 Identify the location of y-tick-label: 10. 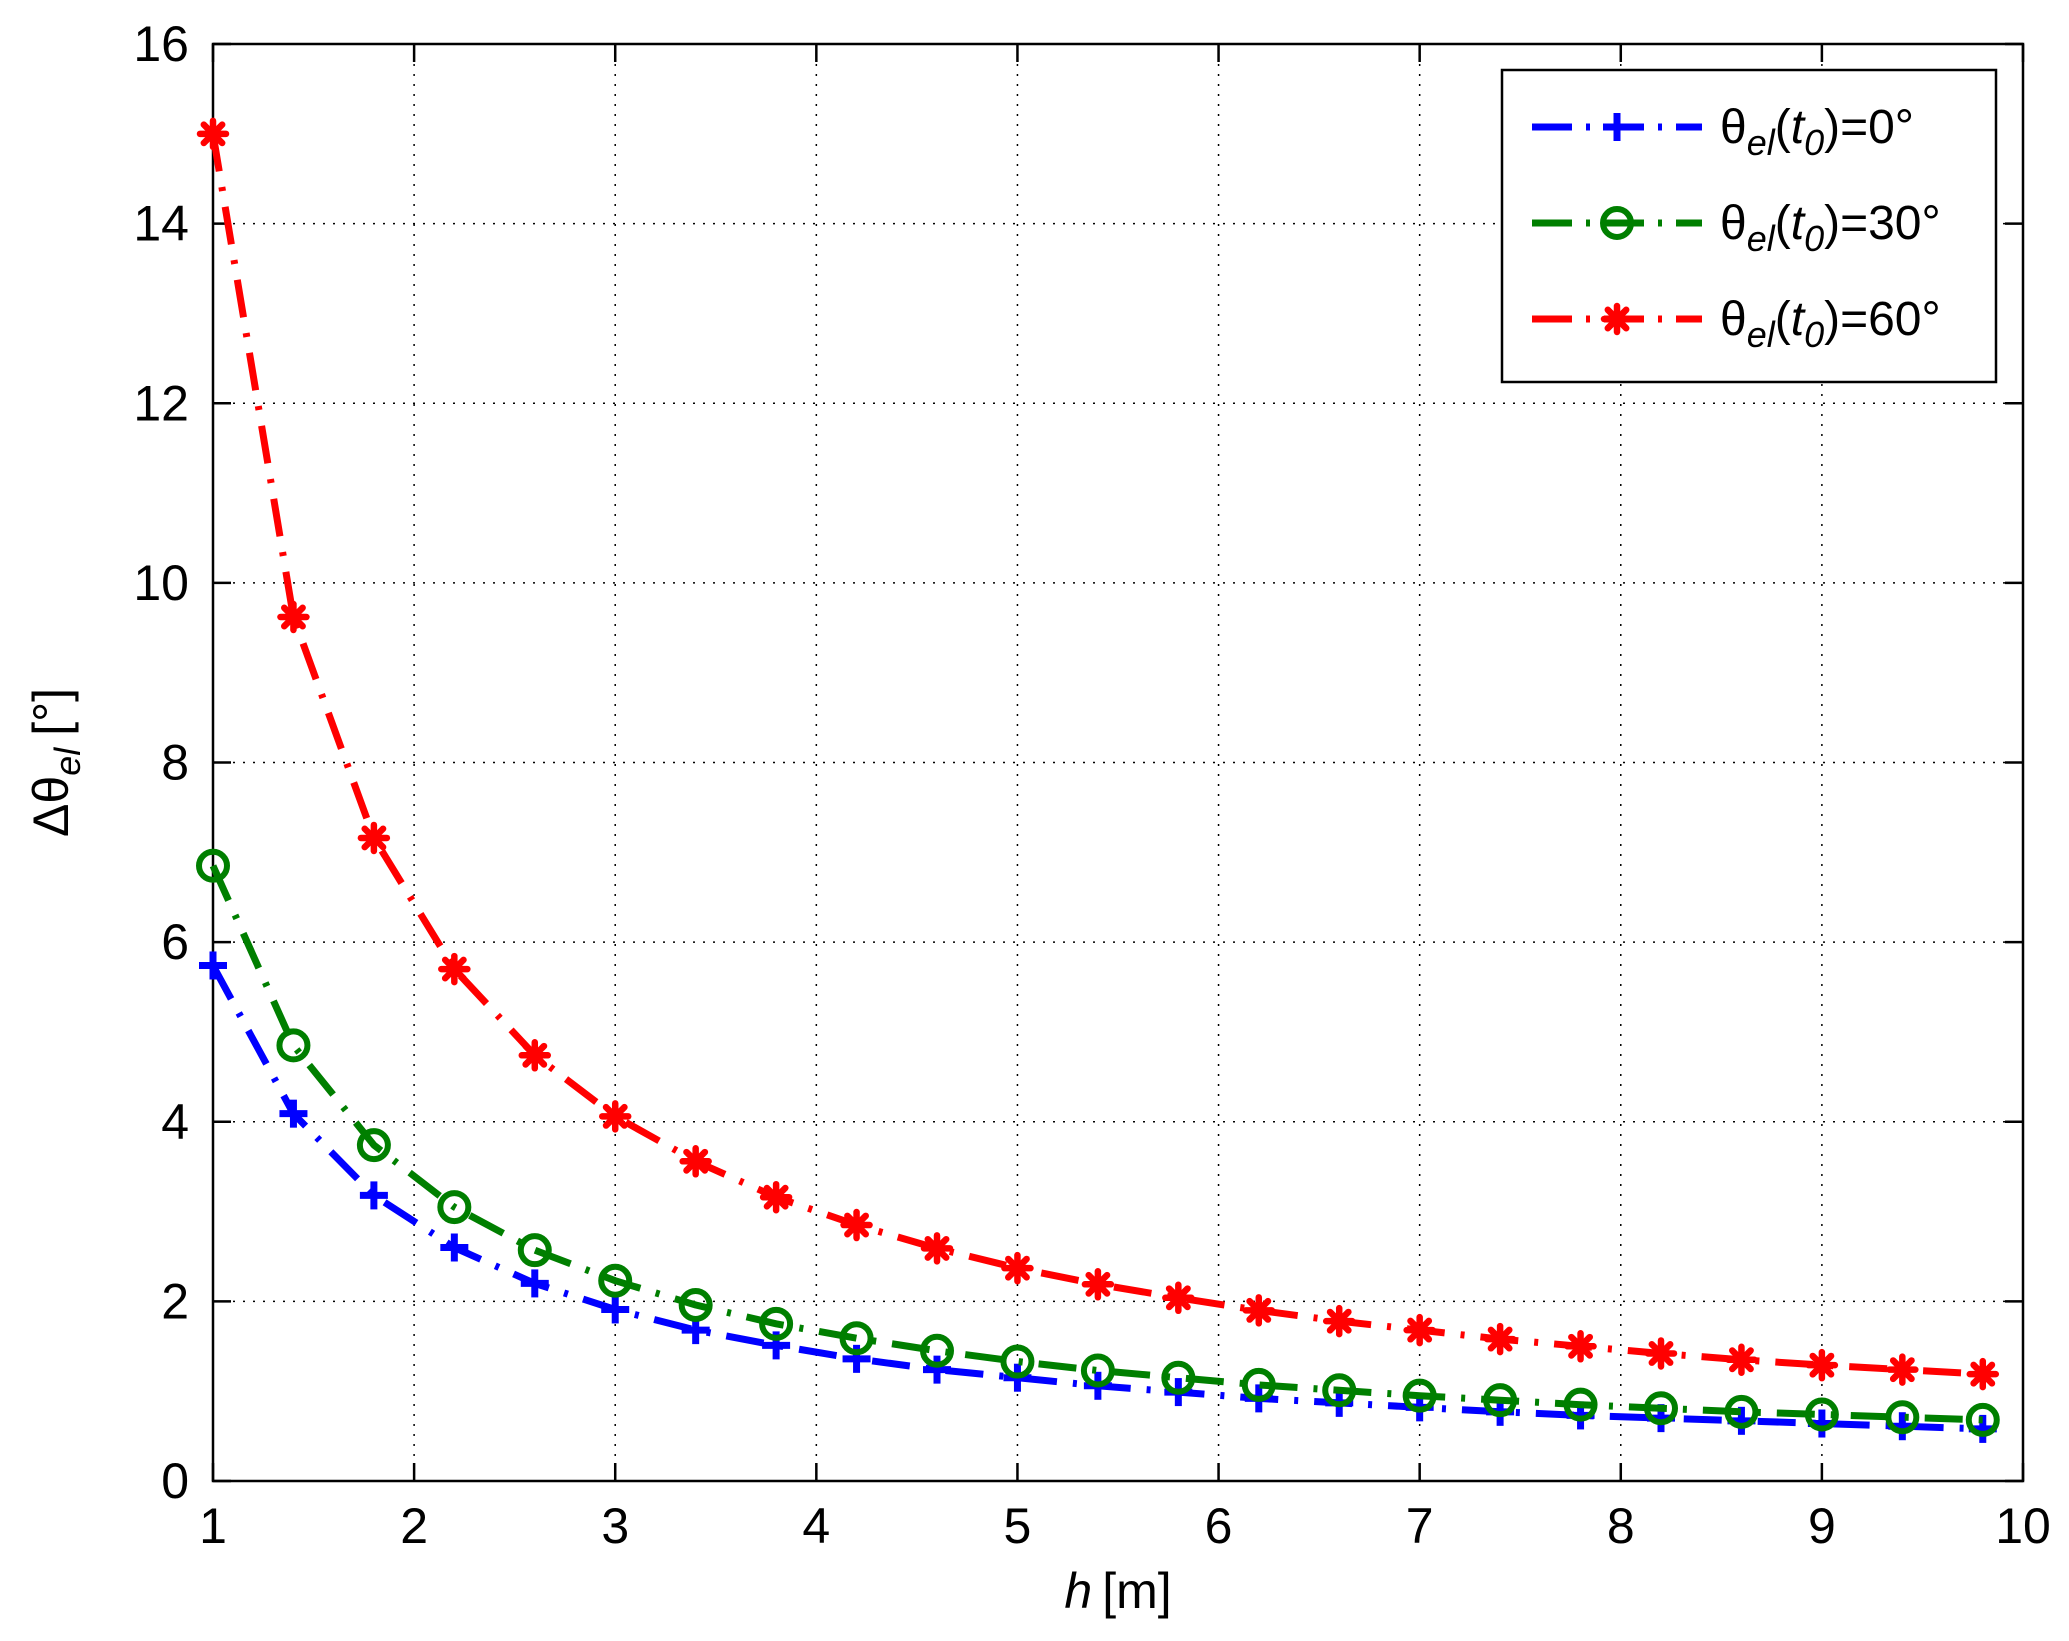
(161, 583).